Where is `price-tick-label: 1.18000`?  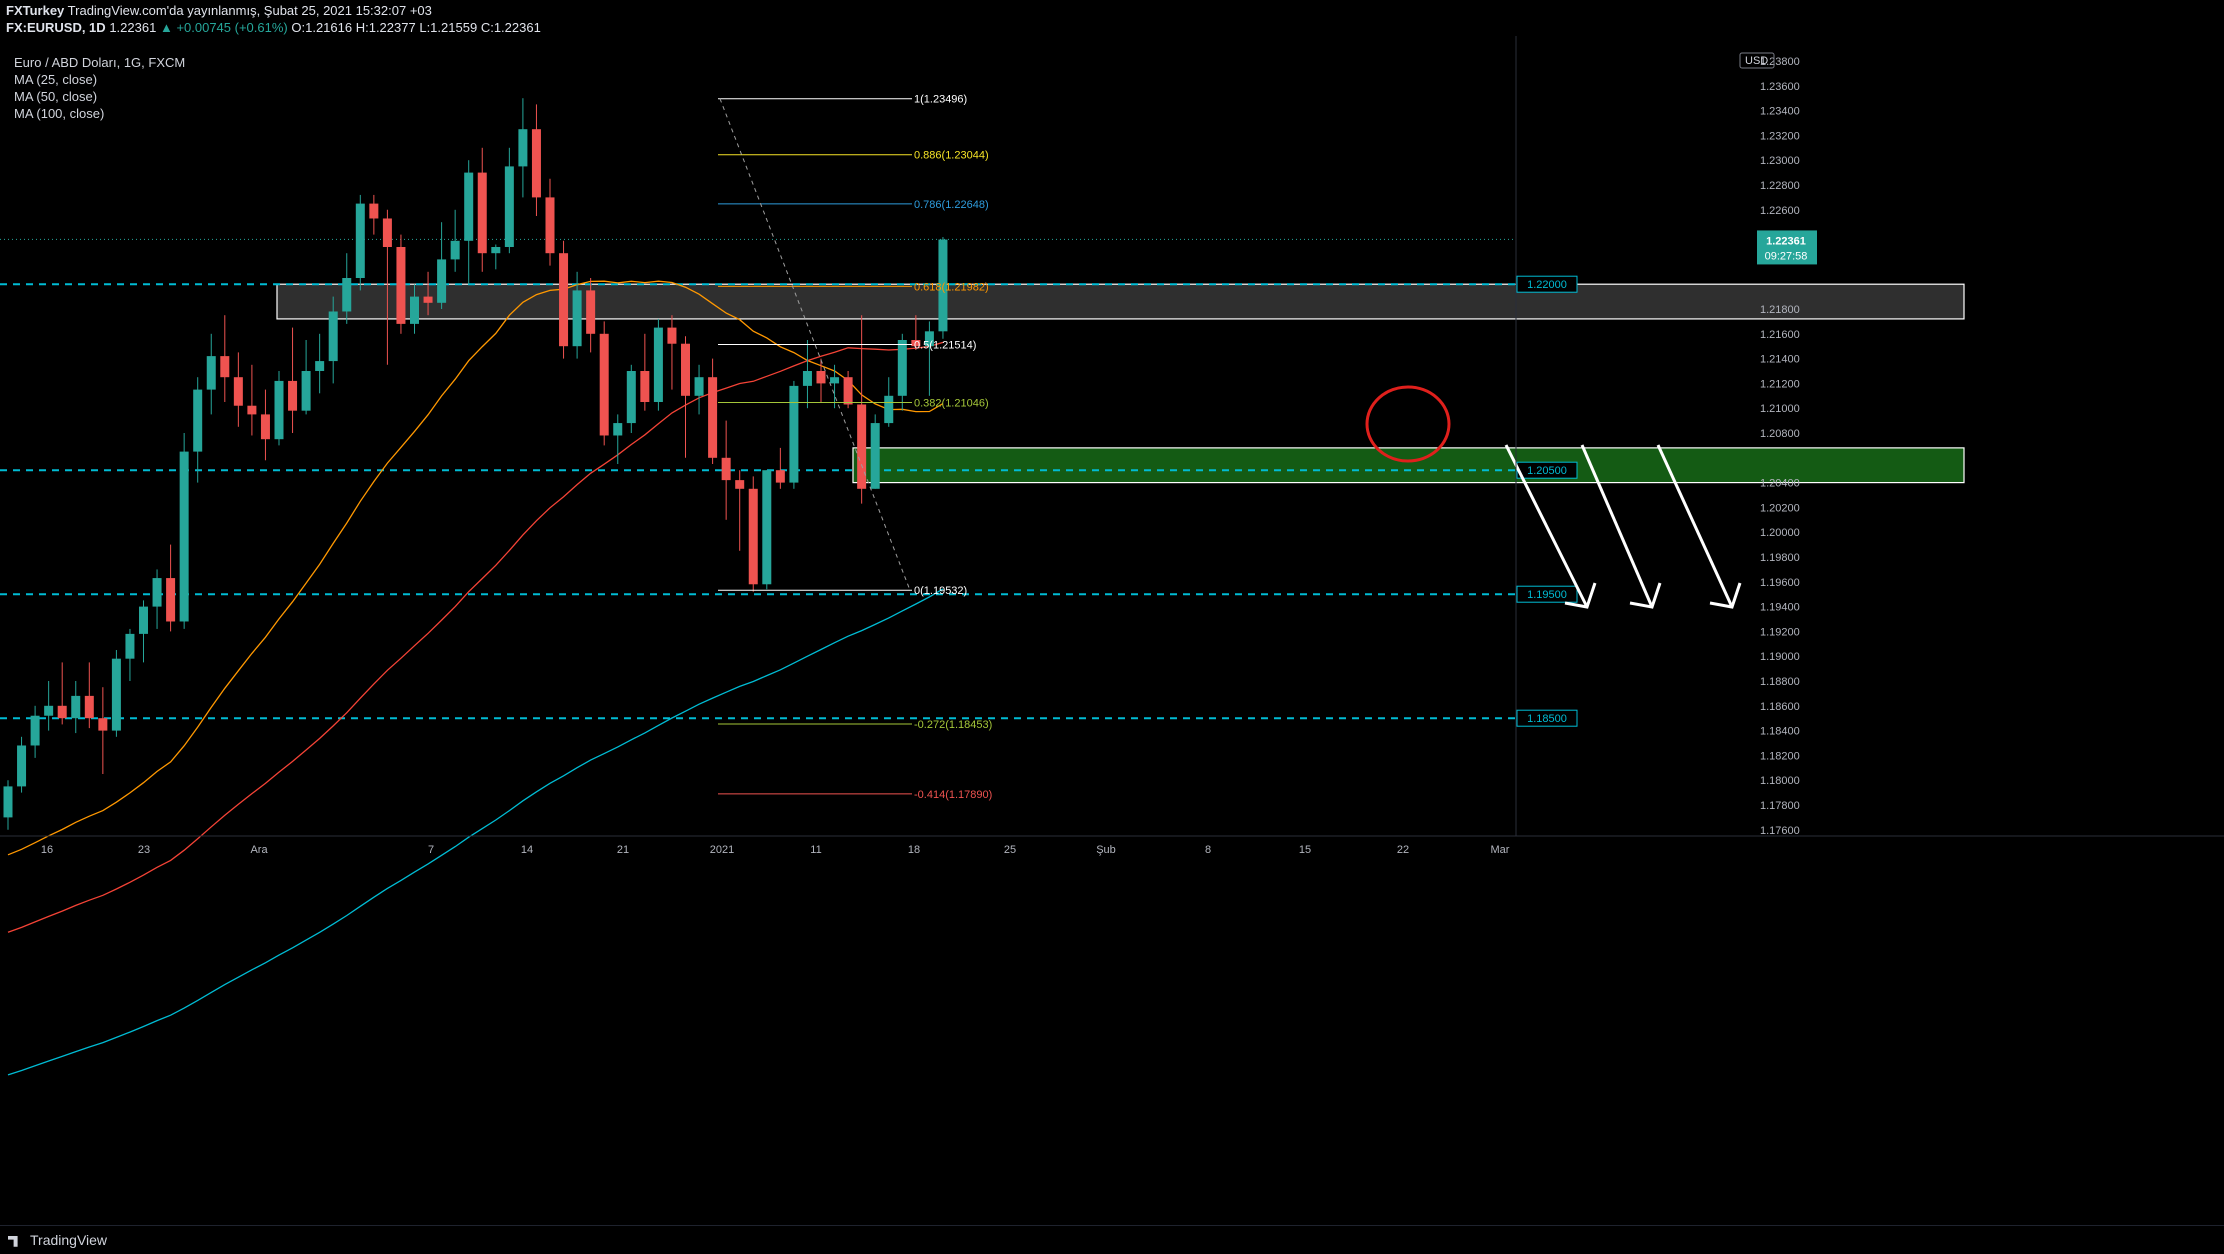
price-tick-label: 1.18000 is located at coordinates (1780, 781).